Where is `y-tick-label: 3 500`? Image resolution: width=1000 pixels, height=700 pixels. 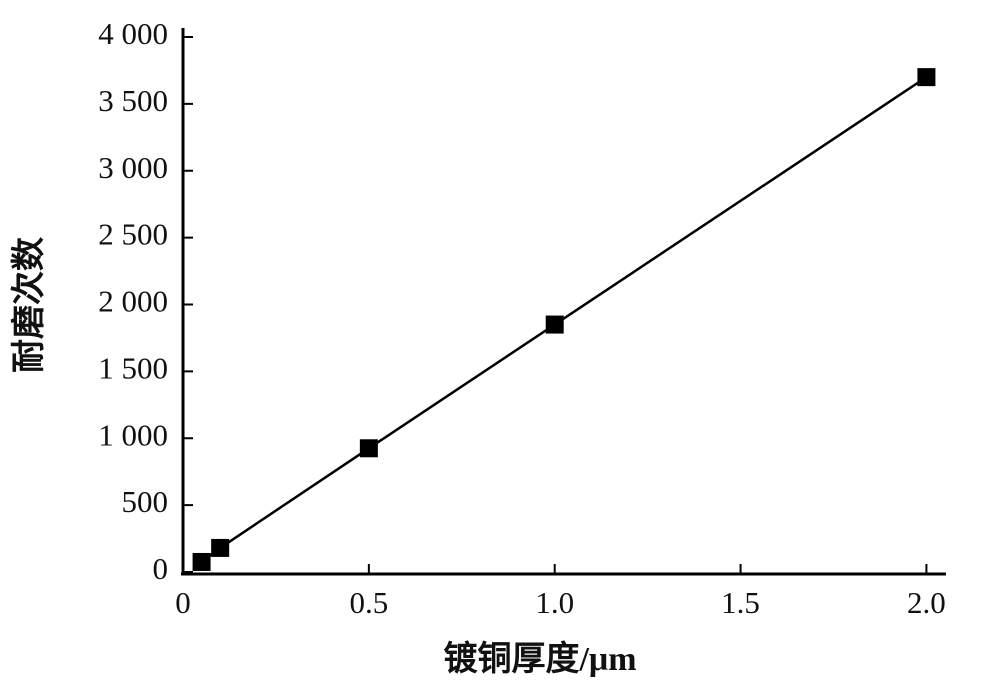 y-tick-label: 3 500 is located at coordinates (133, 100).